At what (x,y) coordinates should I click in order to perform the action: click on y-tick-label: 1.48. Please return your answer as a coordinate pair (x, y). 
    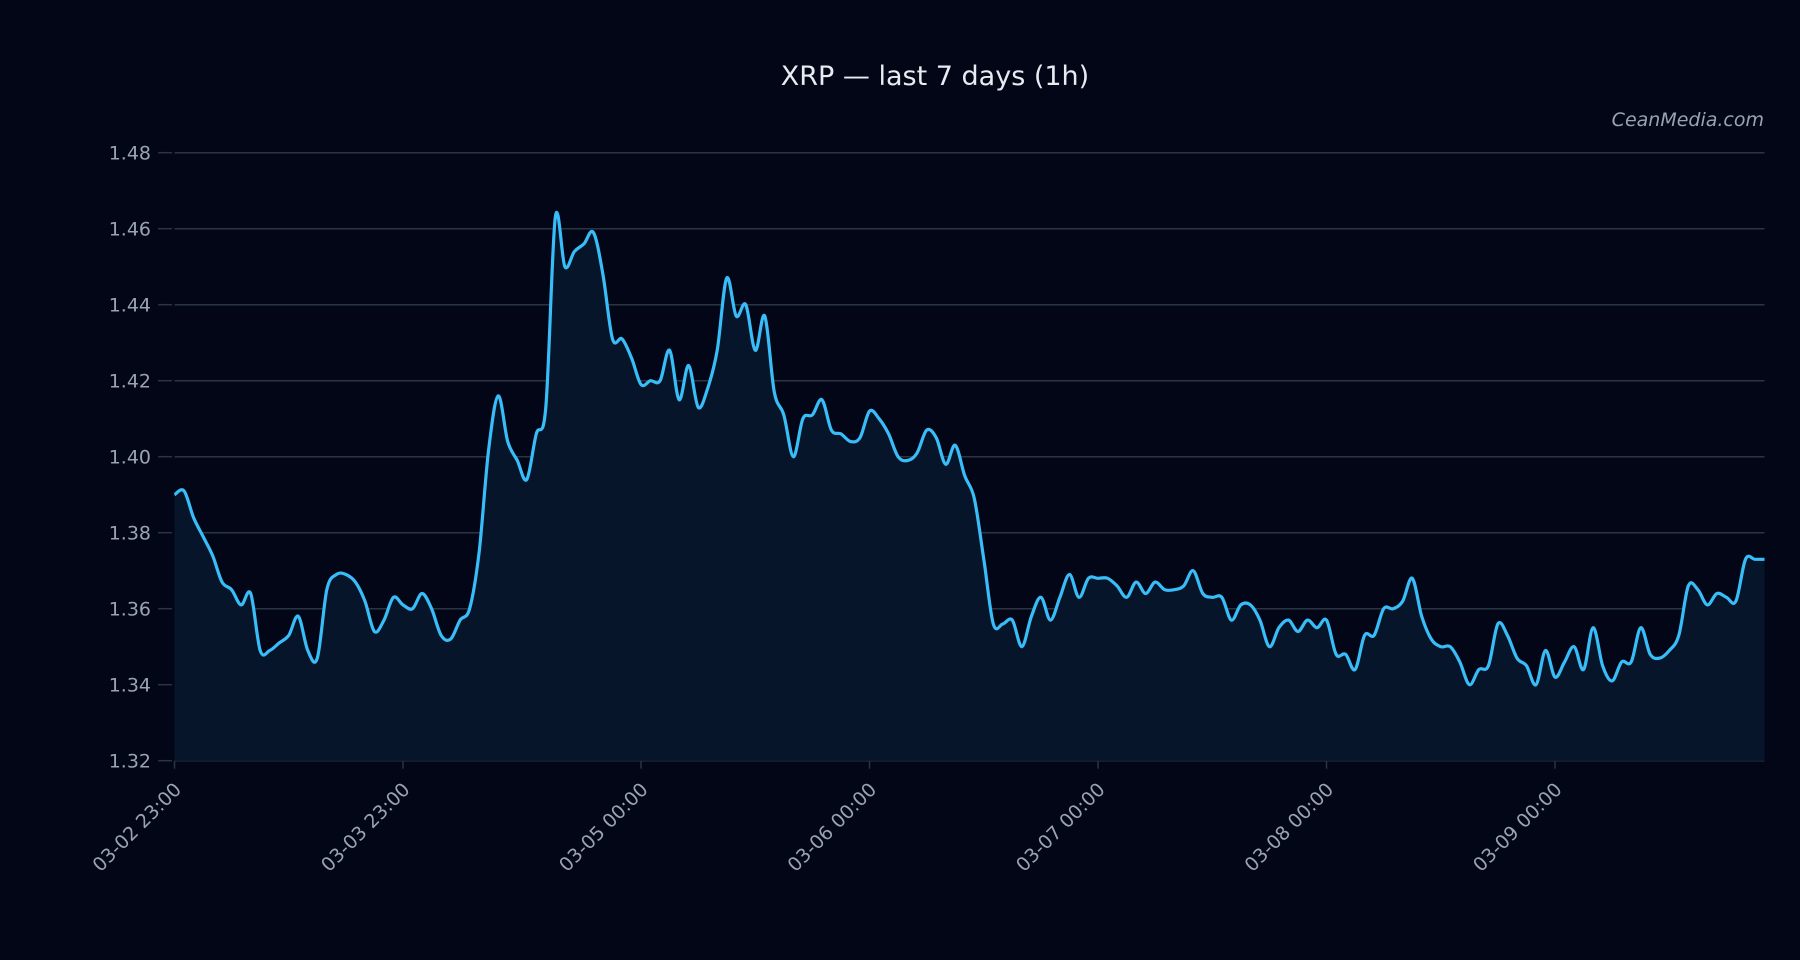
    Looking at the image, I should click on (130, 154).